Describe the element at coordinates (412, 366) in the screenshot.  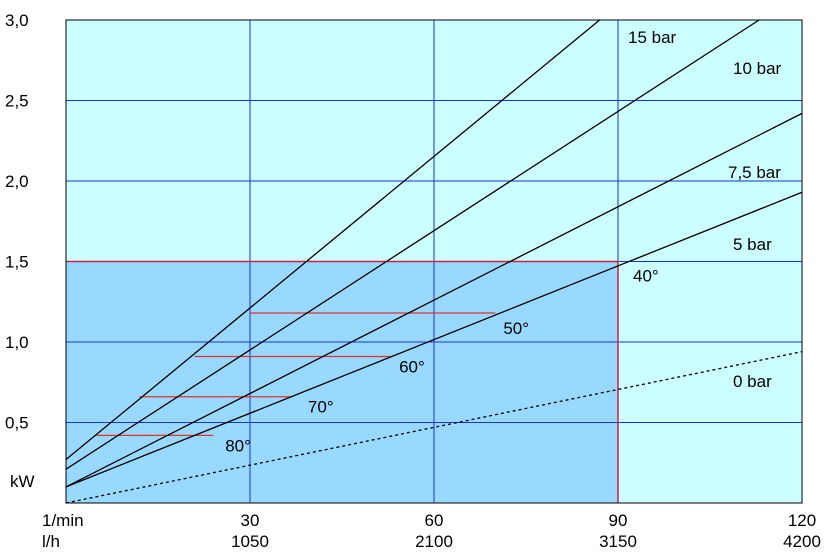
I see `temperature-label: 60°` at that location.